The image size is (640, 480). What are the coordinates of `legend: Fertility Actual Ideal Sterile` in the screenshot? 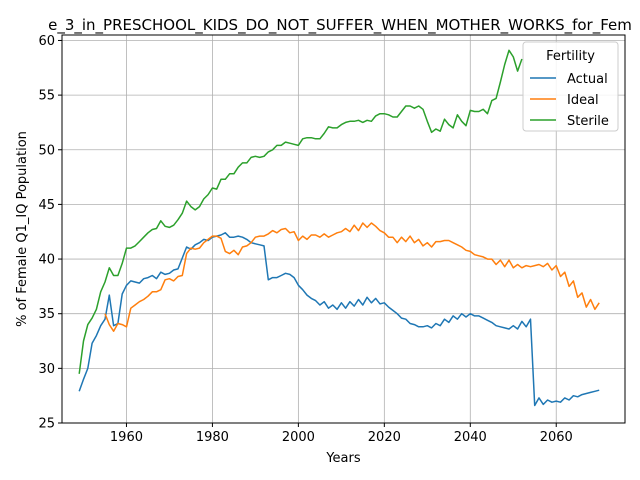 It's located at (570, 86).